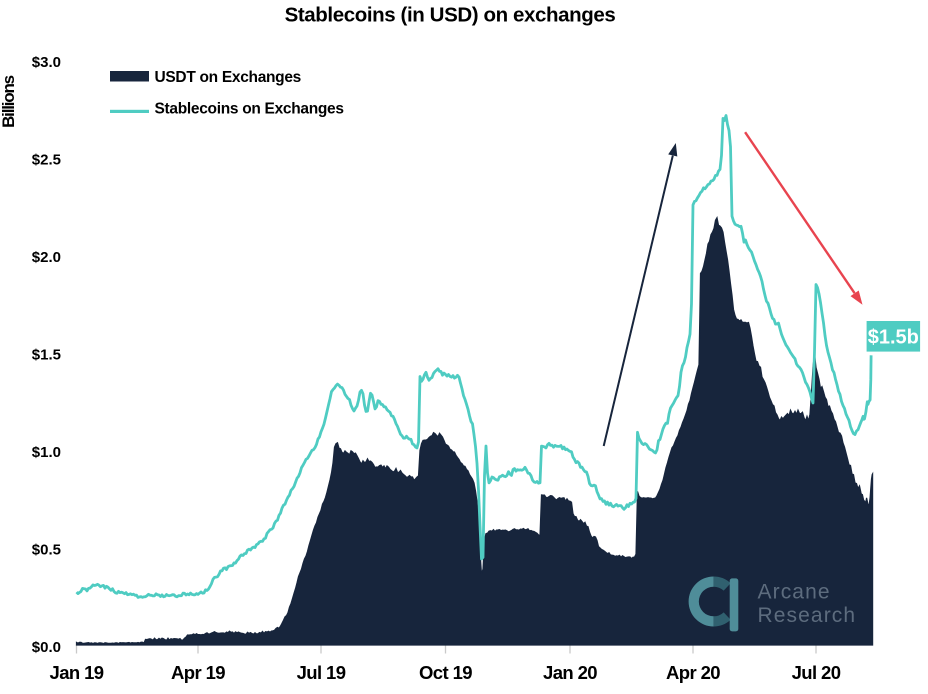 This screenshot has width=928, height=694. Describe the element at coordinates (46, 354) in the screenshot. I see `svg-text: $1.5` at that location.